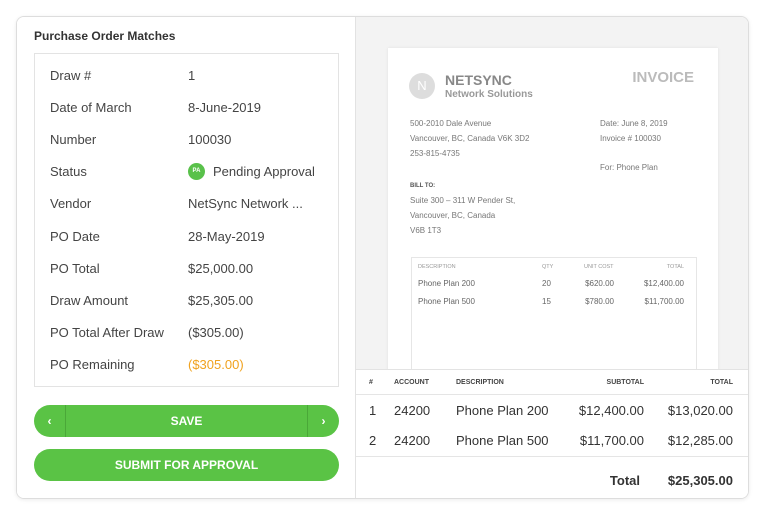  What do you see at coordinates (625, 382) in the screenshot?
I see `column-header: SUBTOTAL` at bounding box center [625, 382].